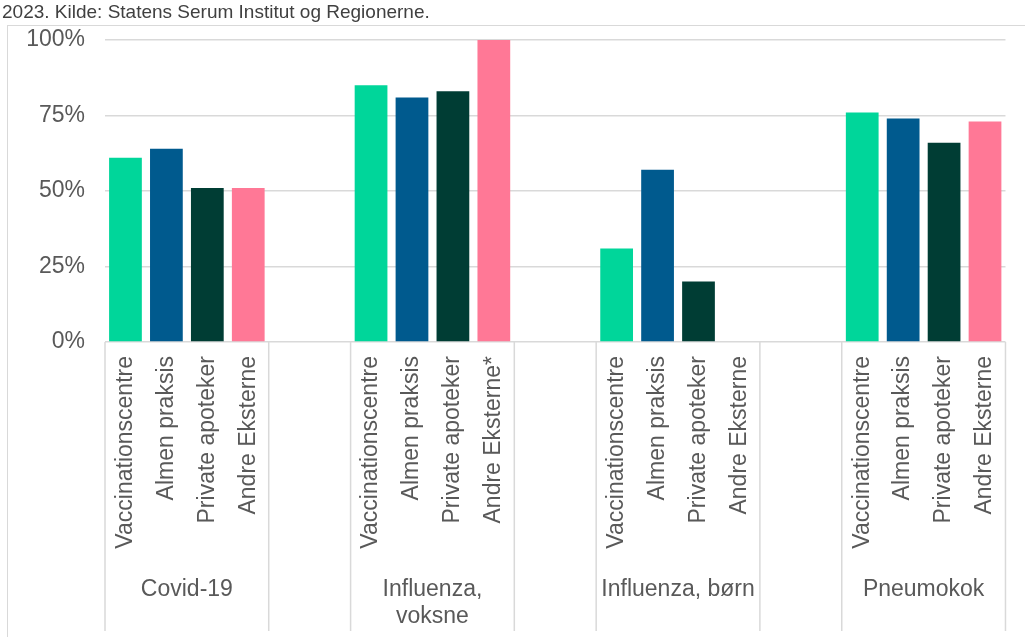  I want to click on y-tick-label: 25%, so click(61, 264).